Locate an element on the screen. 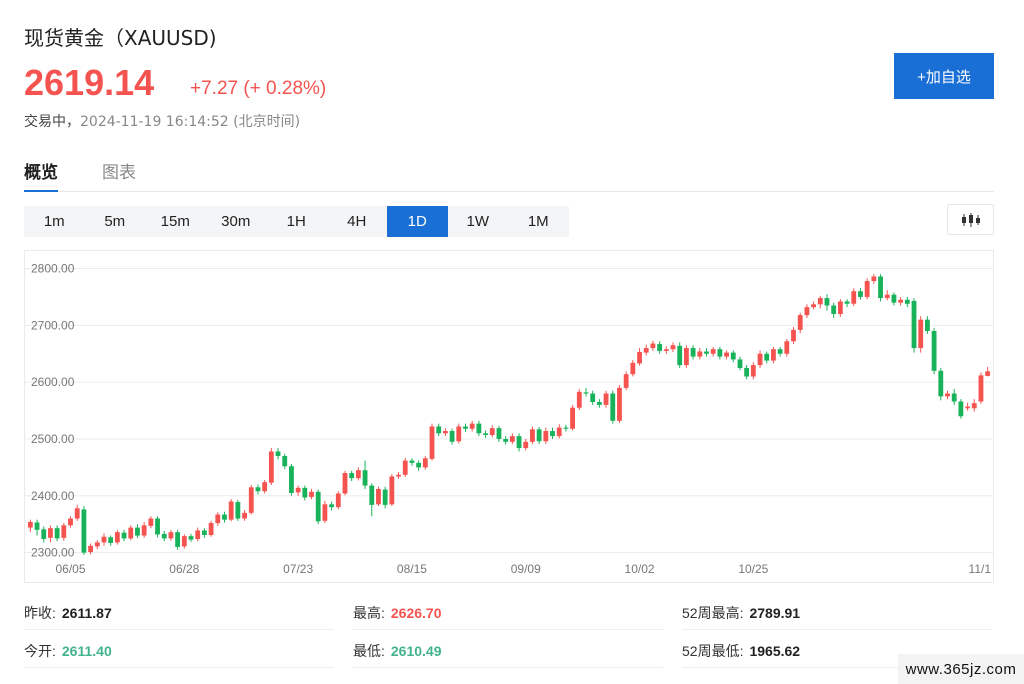 This screenshot has height=684, width=1024. stat-label: 最低: is located at coordinates (369, 650).